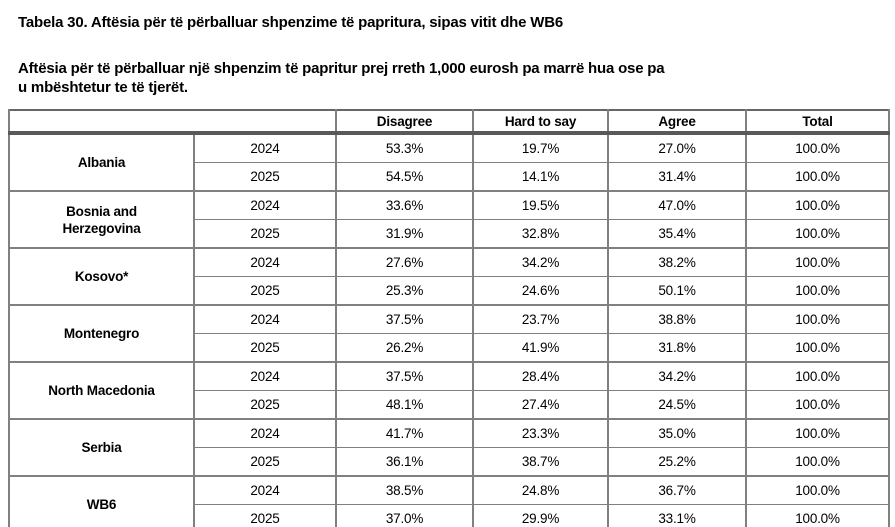  What do you see at coordinates (540, 433) in the screenshot?
I see `value-cell: 23.3%` at bounding box center [540, 433].